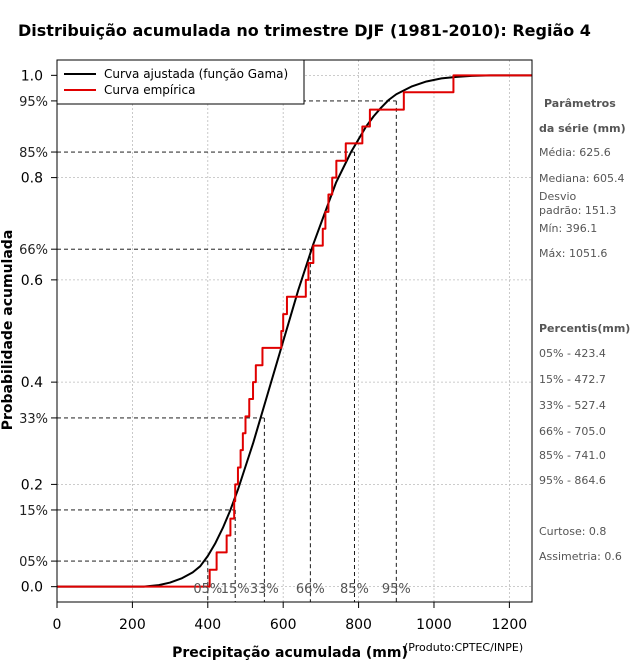 The height and width of the screenshot is (660, 640). I want to click on percentile-x-label: 66%, so click(310, 589).